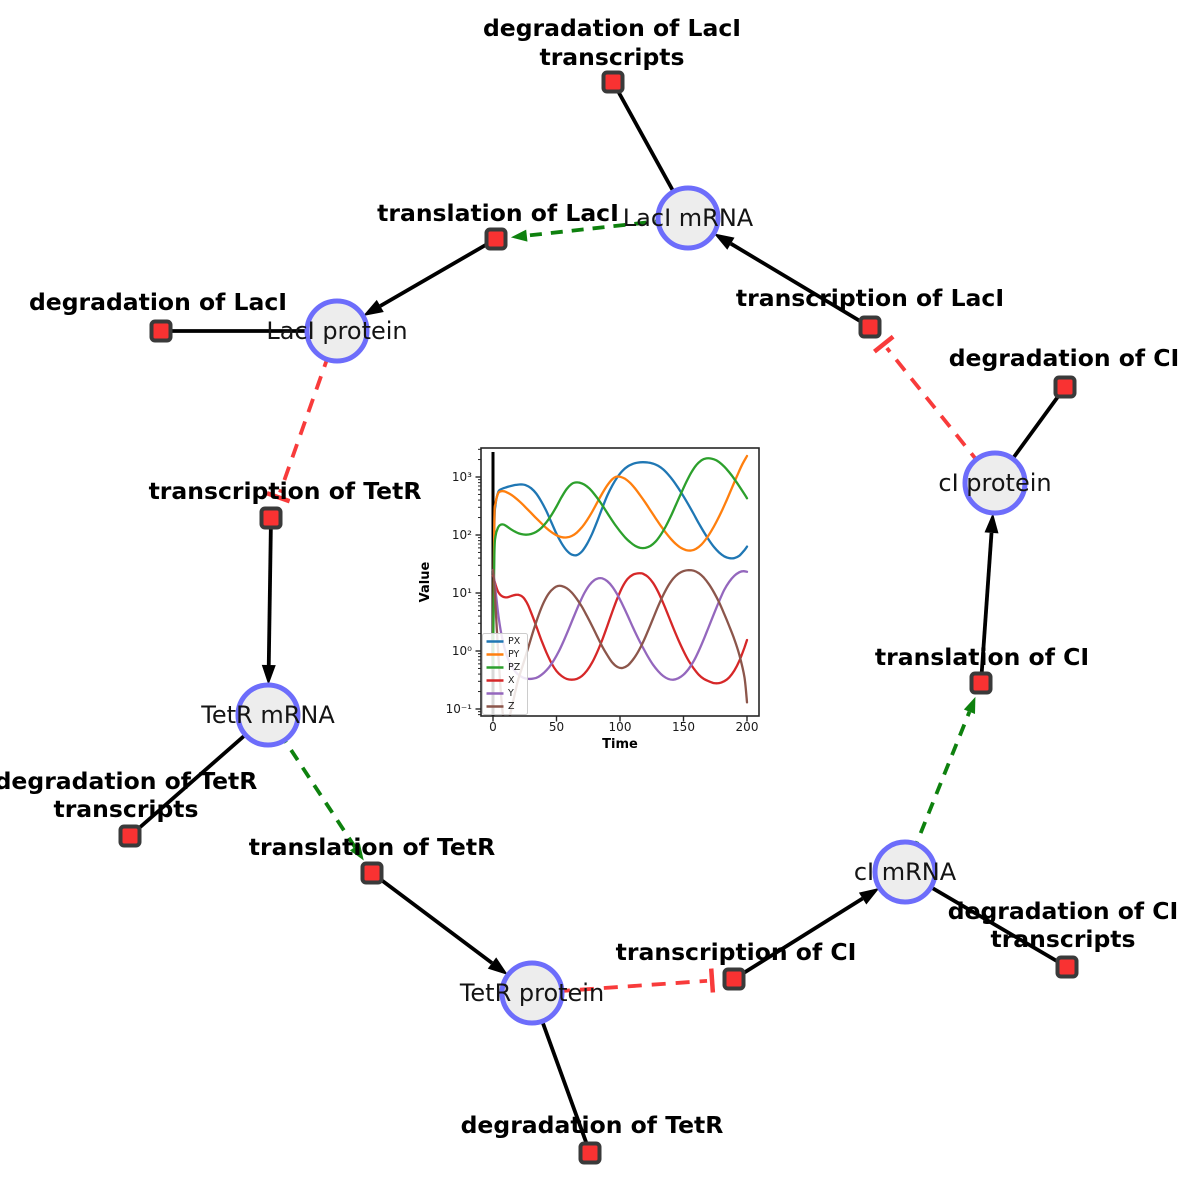 This screenshot has width=1189, height=1200. Describe the element at coordinates (511, 680) in the screenshot. I see `legend-label-X: X` at that location.